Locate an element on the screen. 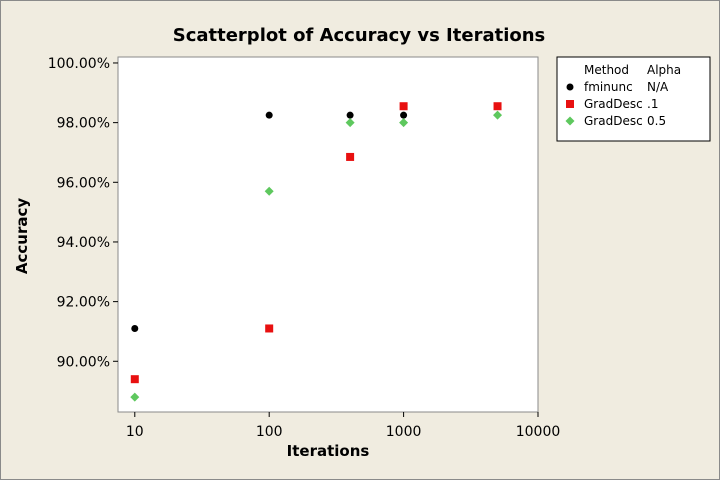 Image resolution: width=720 pixels, height=480 pixels. y-tick-label: 92.00% is located at coordinates (83, 303).